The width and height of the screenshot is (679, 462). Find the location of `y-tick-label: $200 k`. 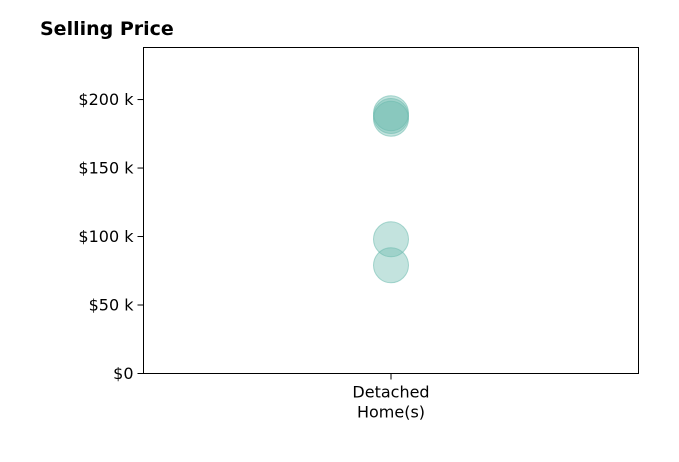

y-tick-label: $200 k is located at coordinates (106, 99).